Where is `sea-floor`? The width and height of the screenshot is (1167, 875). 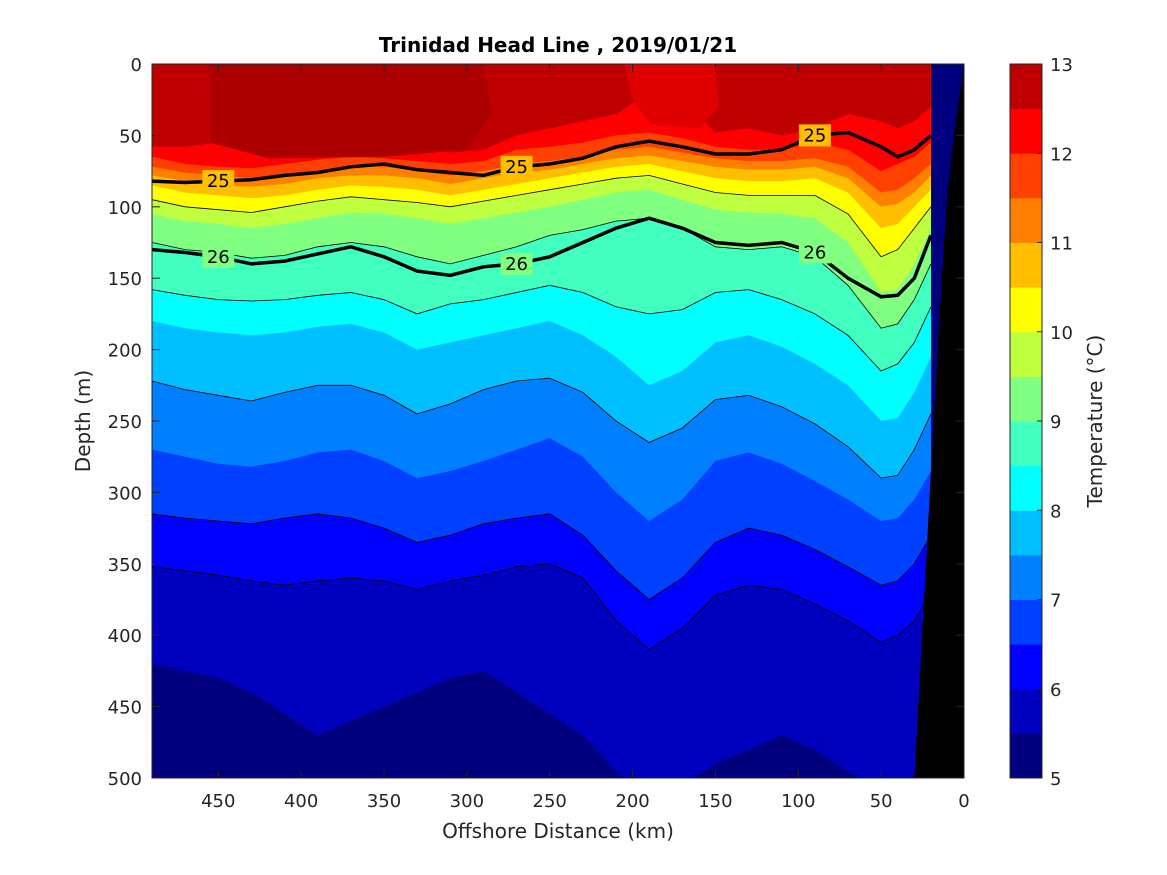 sea-floor is located at coordinates (939, 421).